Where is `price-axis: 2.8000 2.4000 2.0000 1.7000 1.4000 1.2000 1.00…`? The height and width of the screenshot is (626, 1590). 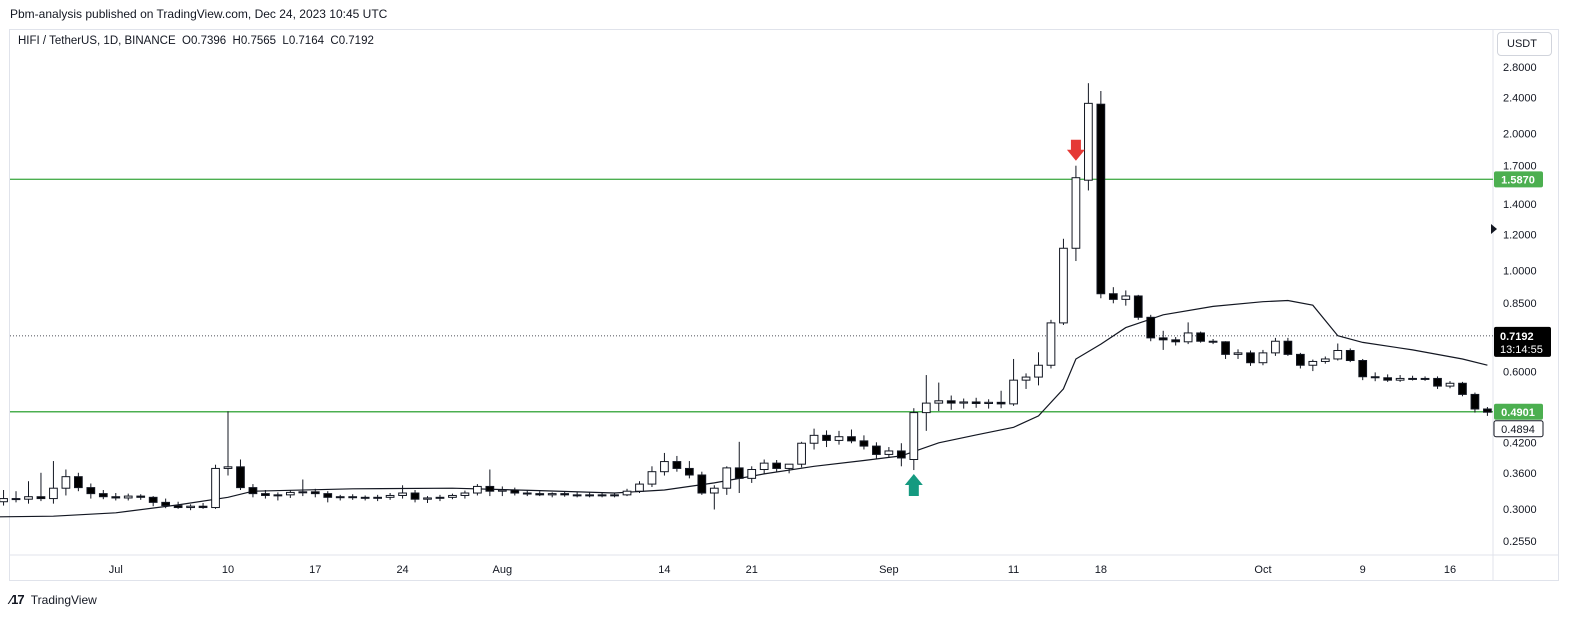 price-axis: 2.8000 2.4000 2.0000 1.7000 1.4000 1.2000 1.00… is located at coordinates (1520, 305).